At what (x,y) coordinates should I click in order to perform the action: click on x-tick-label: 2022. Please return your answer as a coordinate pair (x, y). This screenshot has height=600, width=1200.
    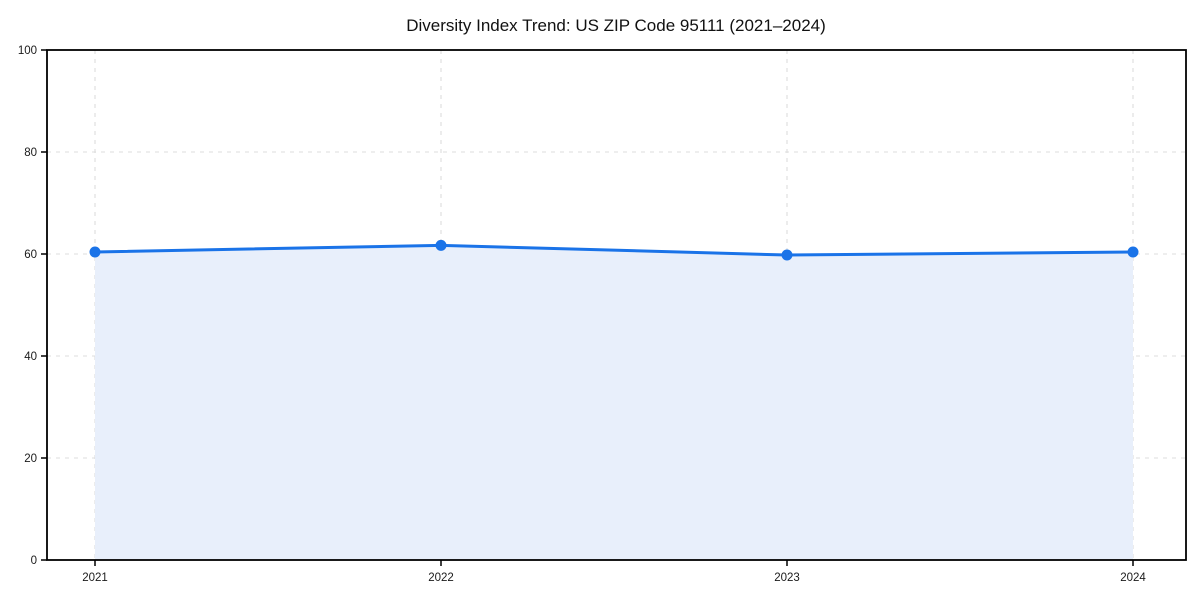
    Looking at the image, I should click on (441, 578).